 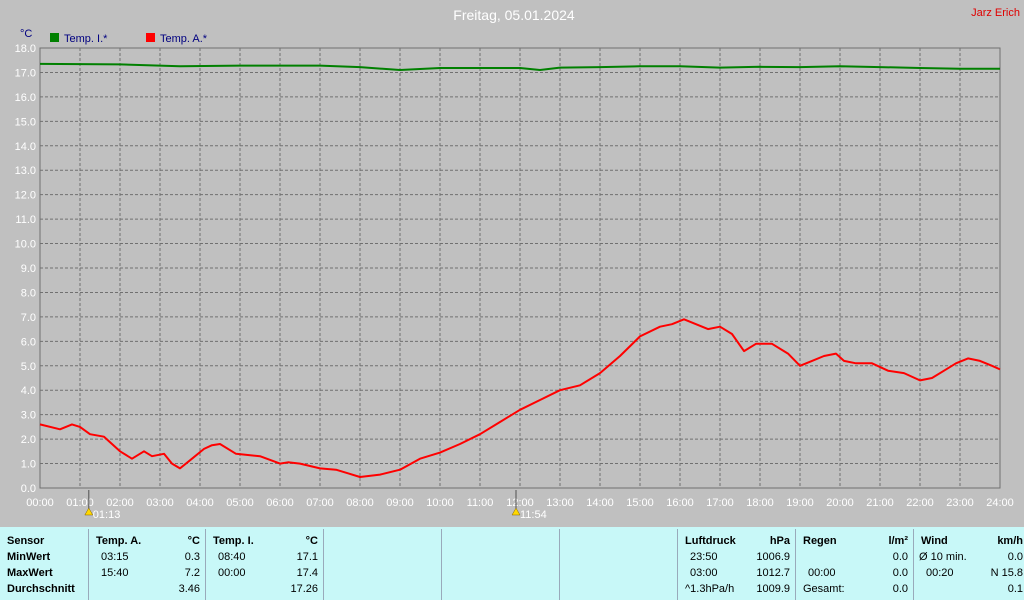 What do you see at coordinates (304, 589) in the screenshot?
I see `stats-temp-i-avg-value: 17.26` at bounding box center [304, 589].